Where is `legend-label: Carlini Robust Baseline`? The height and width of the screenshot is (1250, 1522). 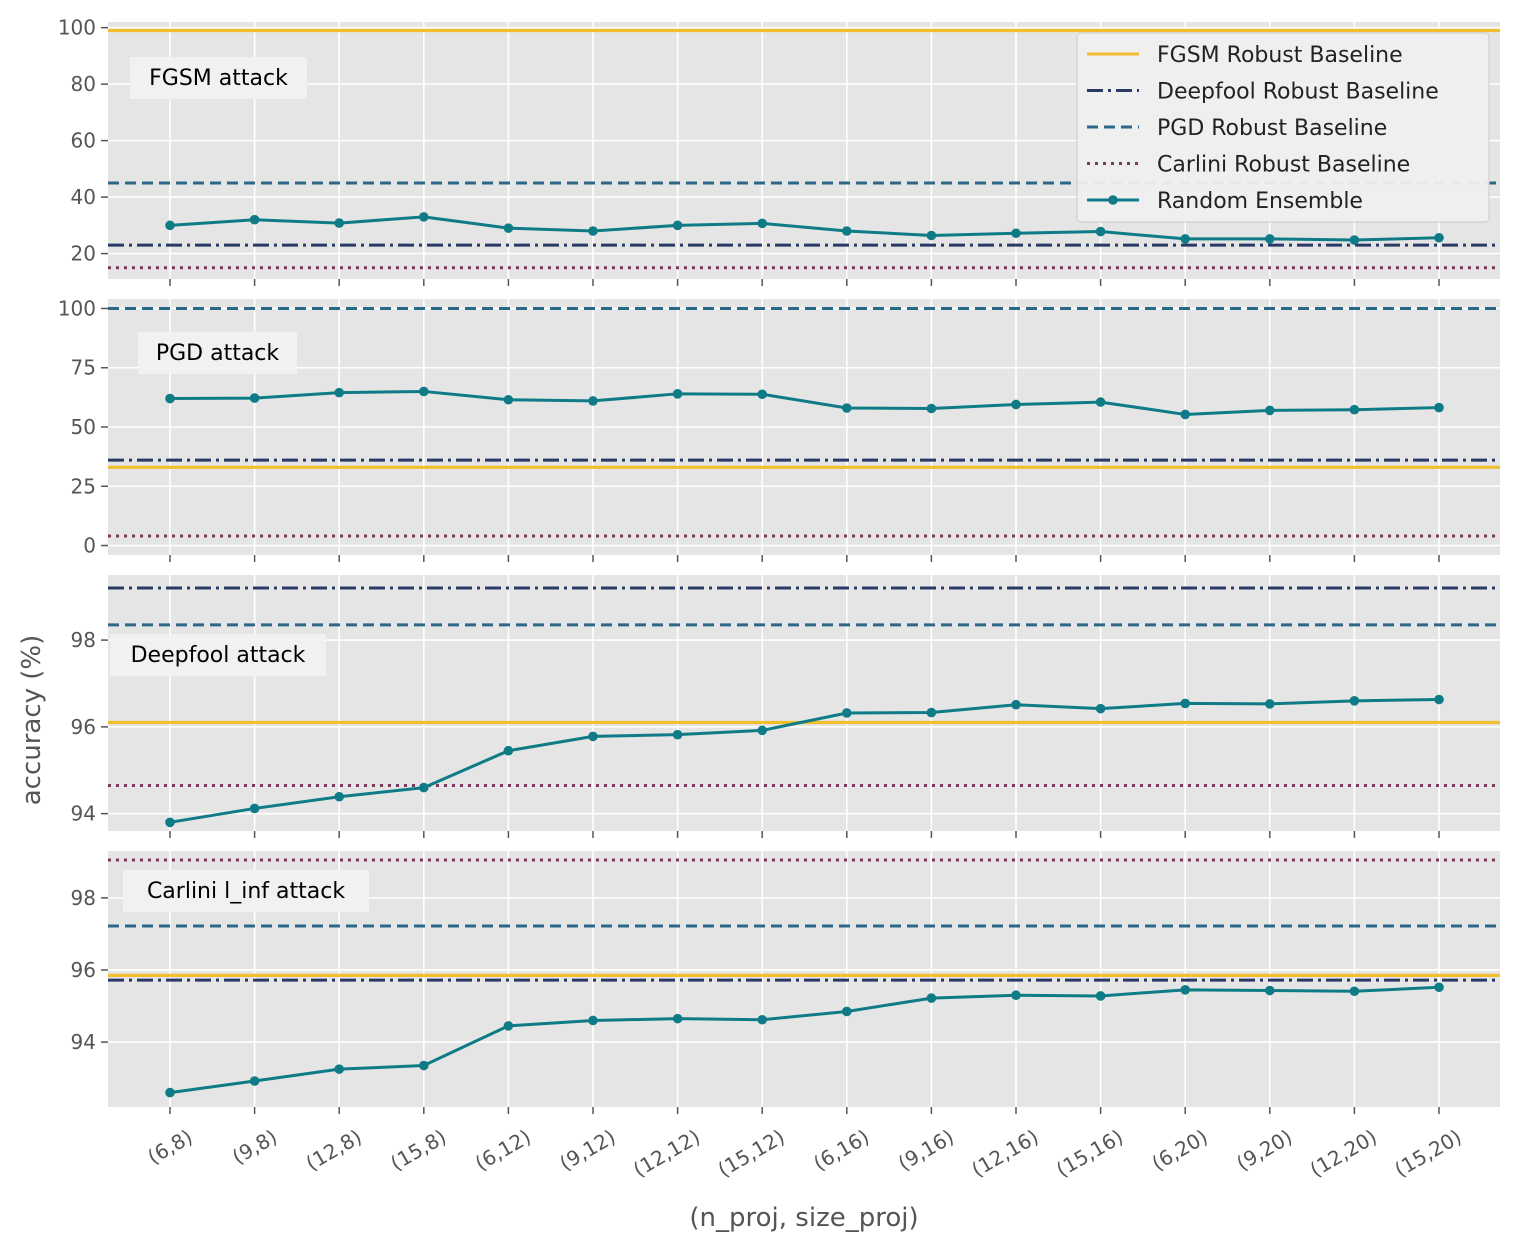 legend-label: Carlini Robust Baseline is located at coordinates (1283, 165).